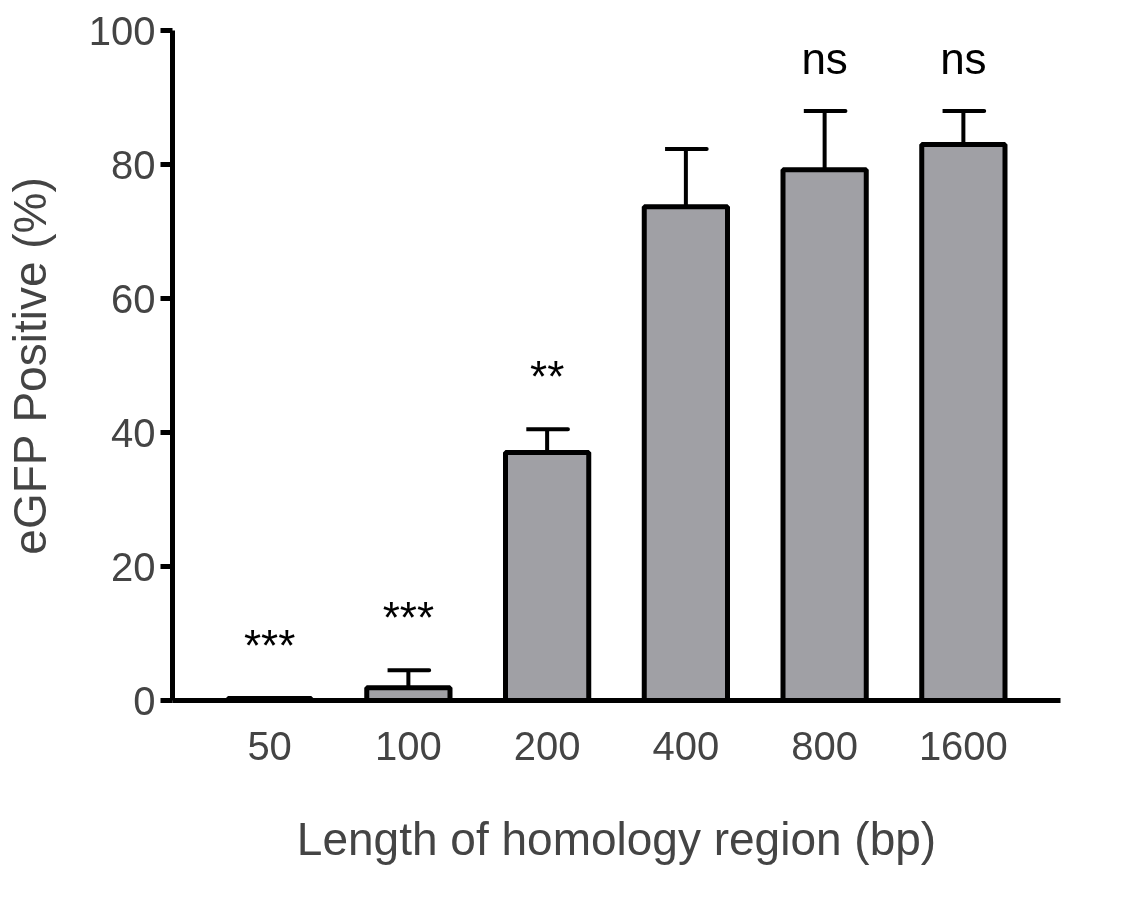 Image resolution: width=1129 pixels, height=910 pixels. Describe the element at coordinates (686, 745) in the screenshot. I see `x-tick-label: 400` at that location.